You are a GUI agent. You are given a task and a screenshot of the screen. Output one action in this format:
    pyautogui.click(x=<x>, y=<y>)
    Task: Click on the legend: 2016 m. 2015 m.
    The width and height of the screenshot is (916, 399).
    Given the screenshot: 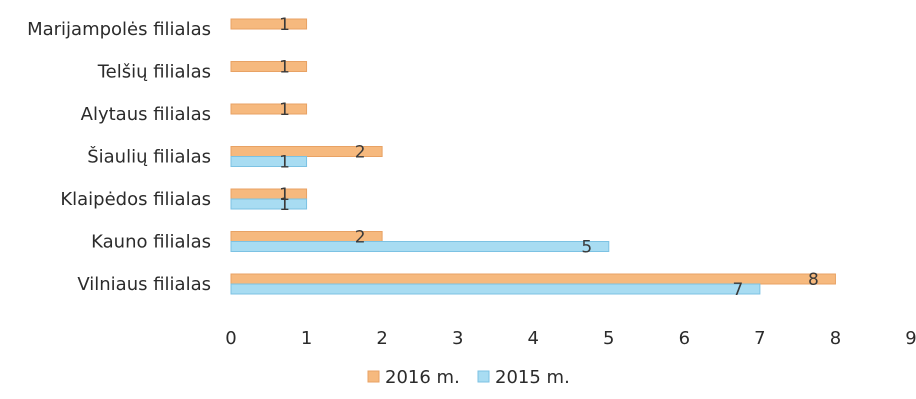 What is the action you would take?
    pyautogui.click(x=468, y=377)
    